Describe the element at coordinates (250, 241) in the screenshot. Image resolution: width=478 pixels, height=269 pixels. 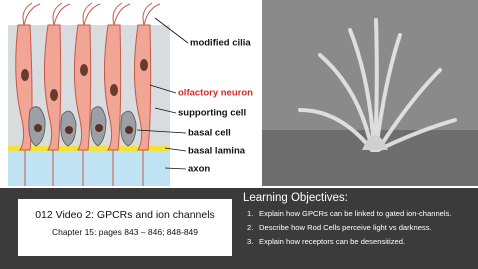
I see `objective-number: 3.` at that location.